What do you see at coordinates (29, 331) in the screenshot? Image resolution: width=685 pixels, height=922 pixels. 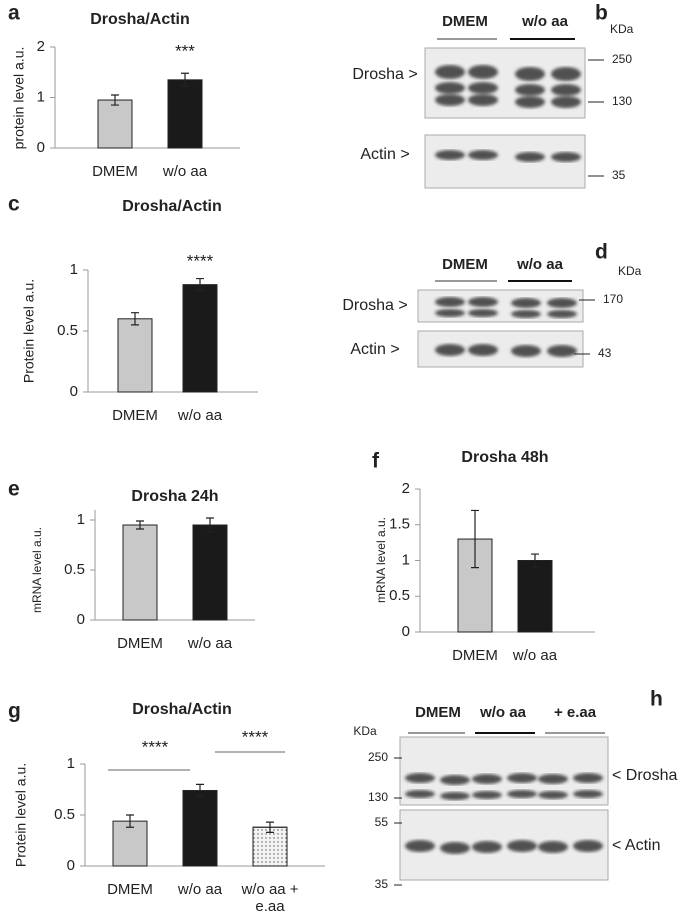 I see `y-axis-label: Protein level a.u.` at bounding box center [29, 331].